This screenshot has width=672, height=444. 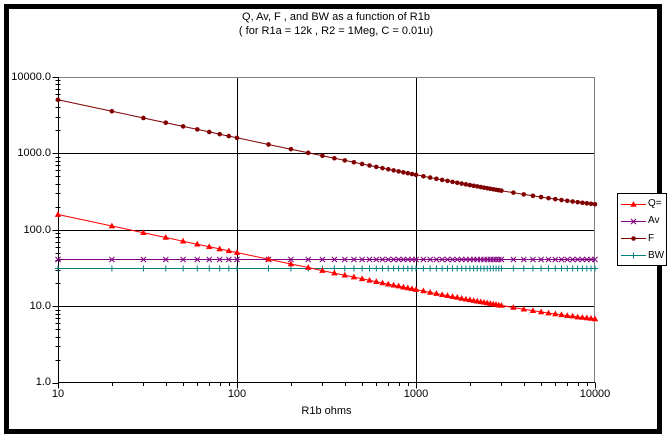 What do you see at coordinates (34, 153) in the screenshot?
I see `y-axis-tick-label-1000: 1000.0` at bounding box center [34, 153].